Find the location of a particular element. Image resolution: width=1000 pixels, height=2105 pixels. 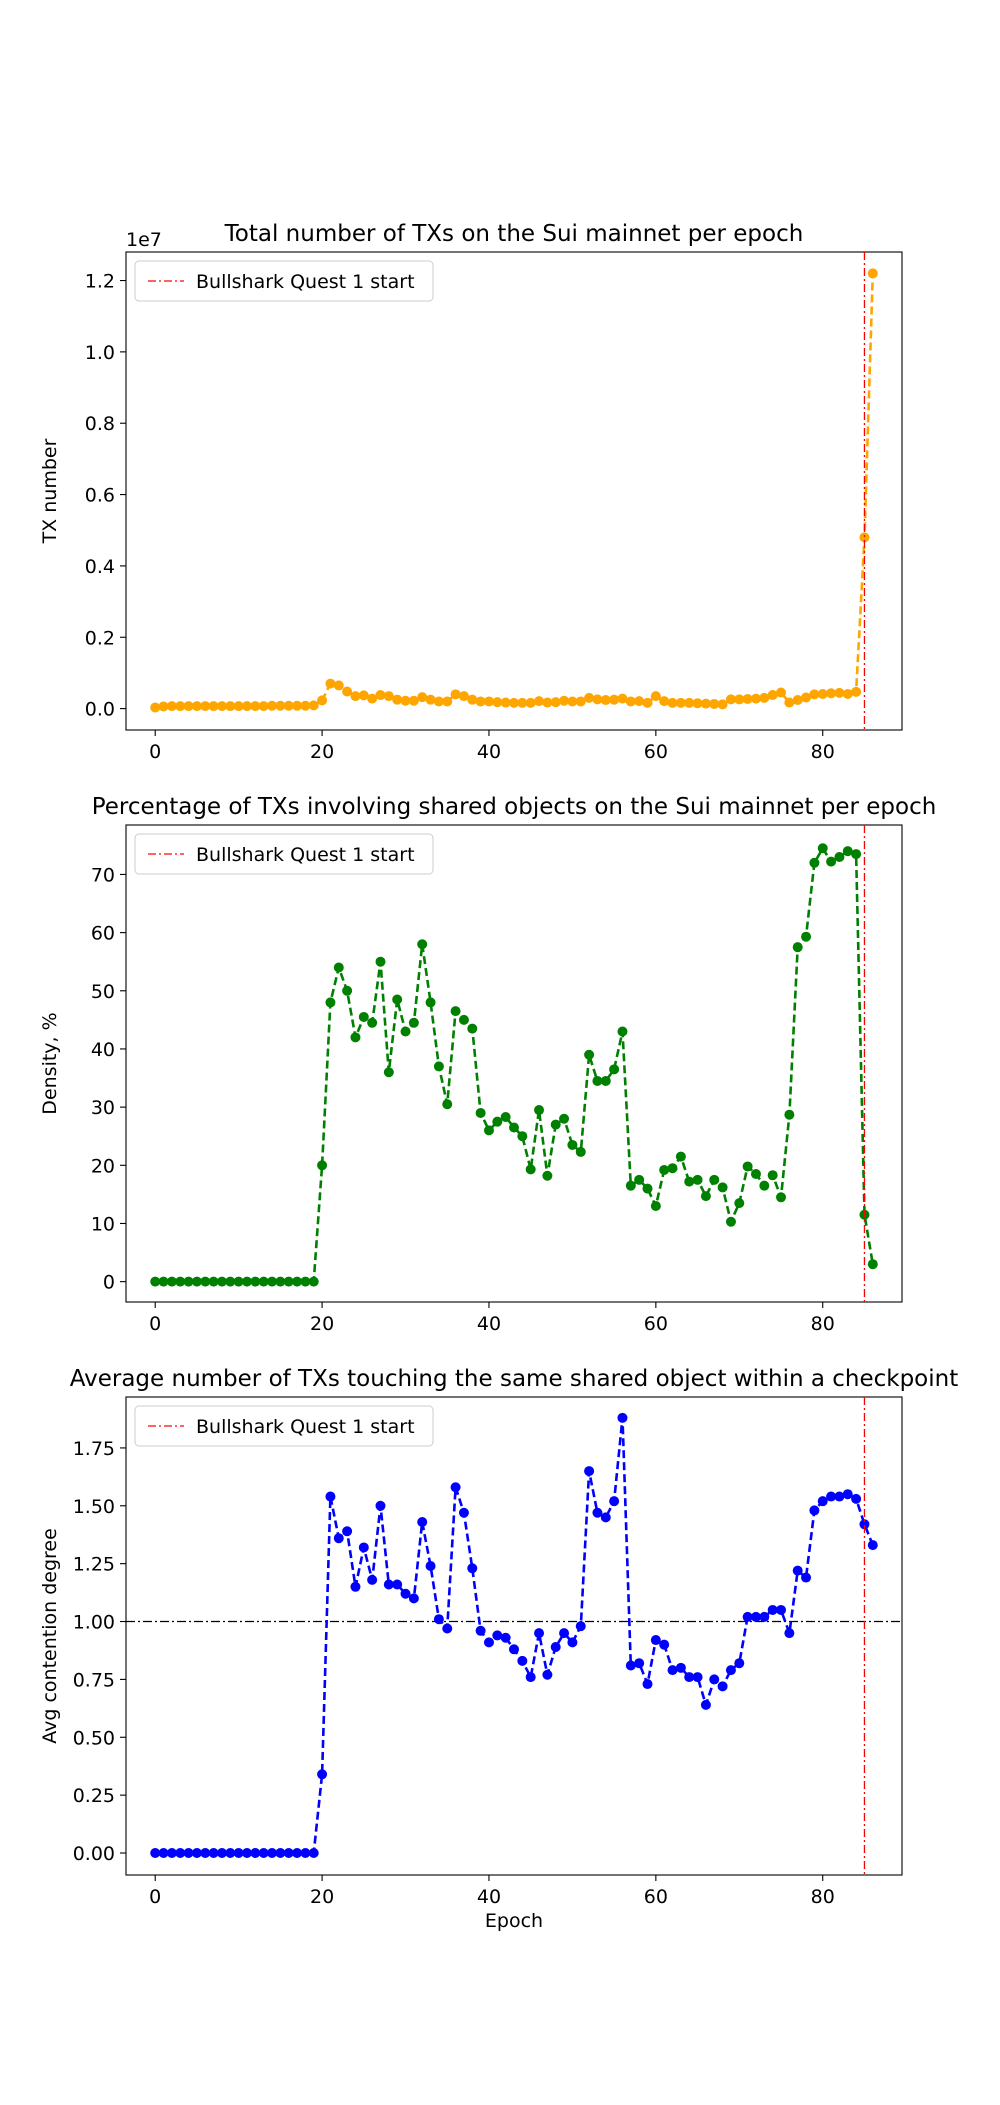

y-tick-label: 70 is located at coordinates (103, 875).